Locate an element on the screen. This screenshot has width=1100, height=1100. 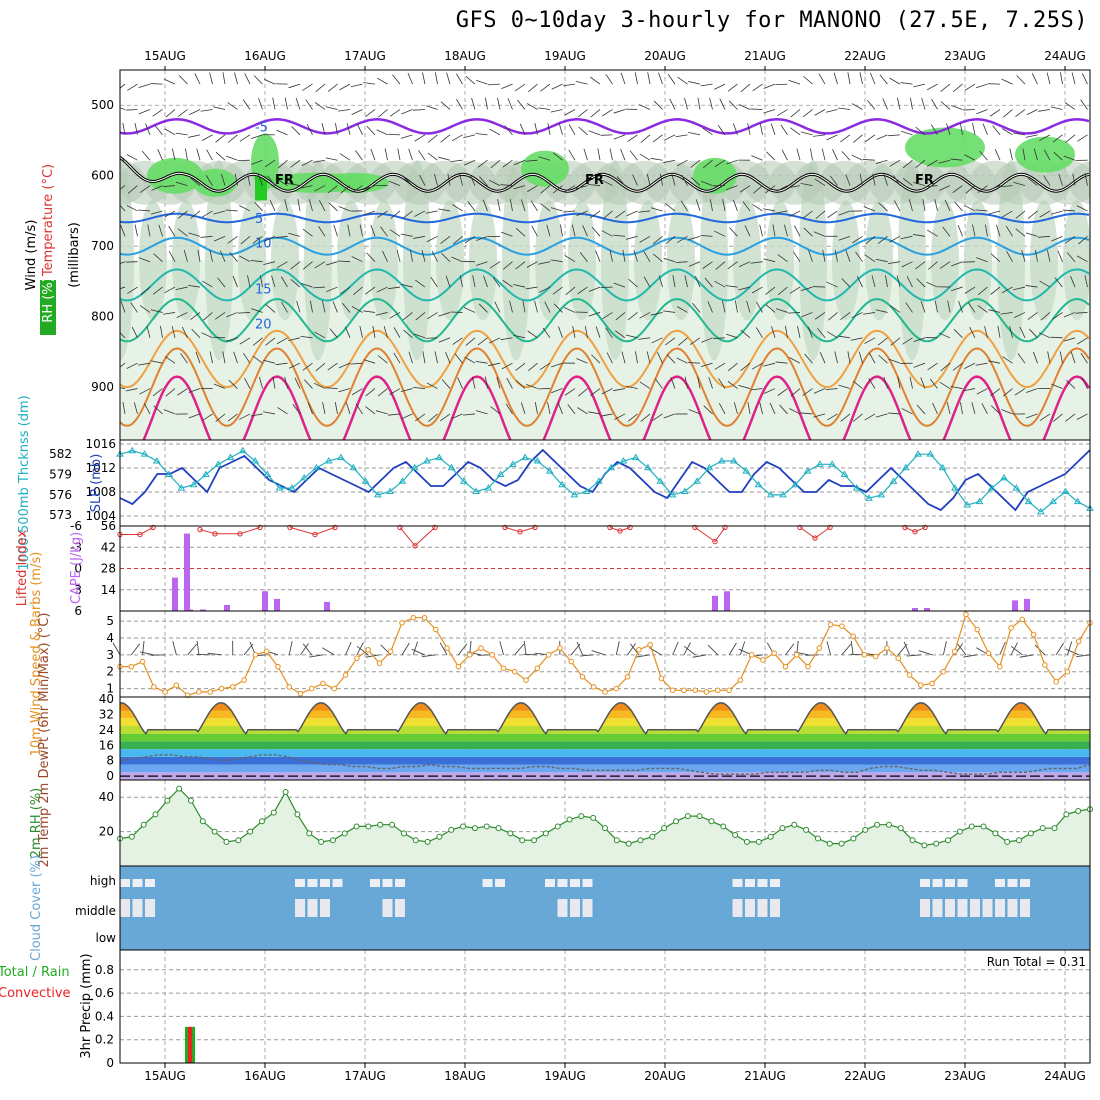
pressure-tick: 500 is located at coordinates (102, 105).